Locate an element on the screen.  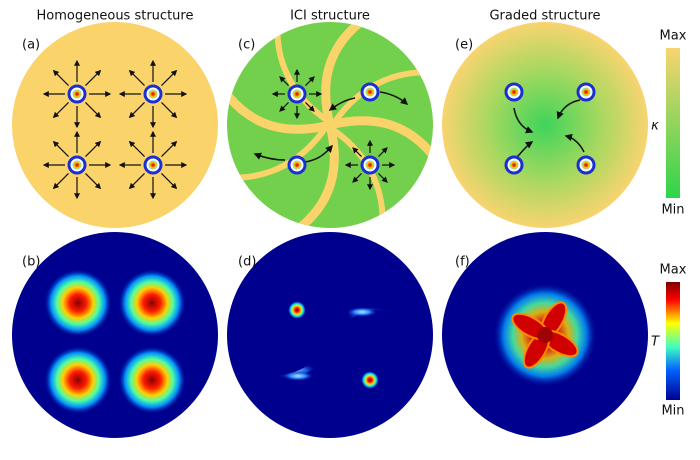
hot-core is located at coordinates (545, 335).